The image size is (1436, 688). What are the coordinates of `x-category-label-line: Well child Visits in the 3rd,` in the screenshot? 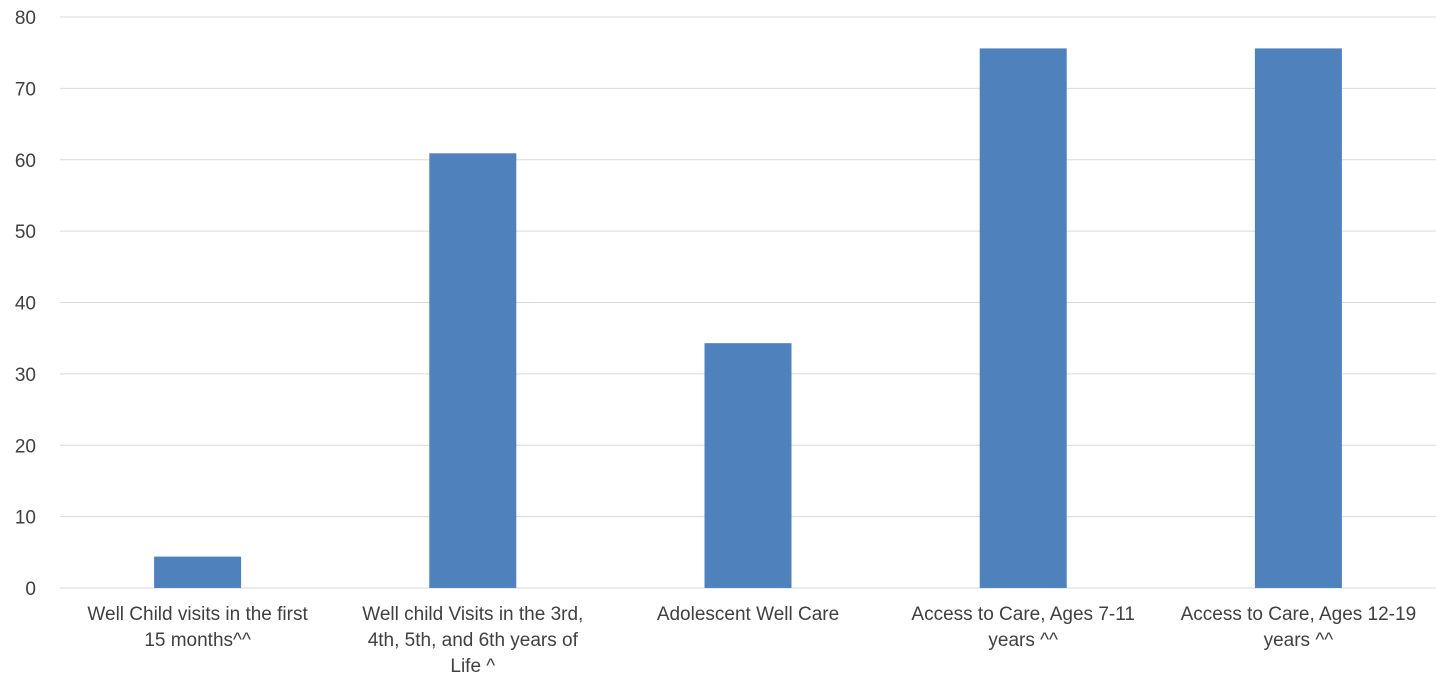 It's located at (473, 614).